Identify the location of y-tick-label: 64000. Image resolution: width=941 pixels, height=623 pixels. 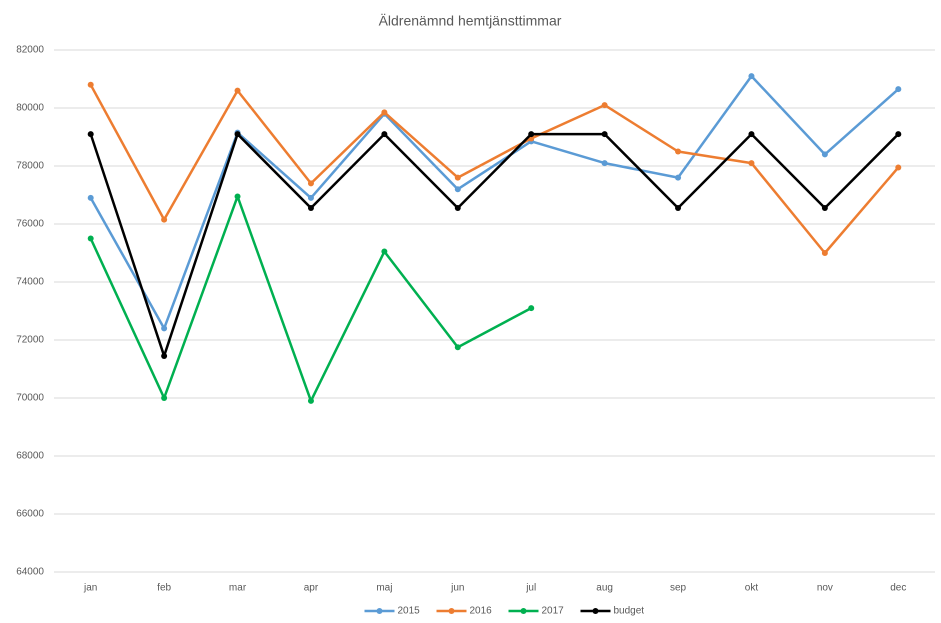
(30, 572).